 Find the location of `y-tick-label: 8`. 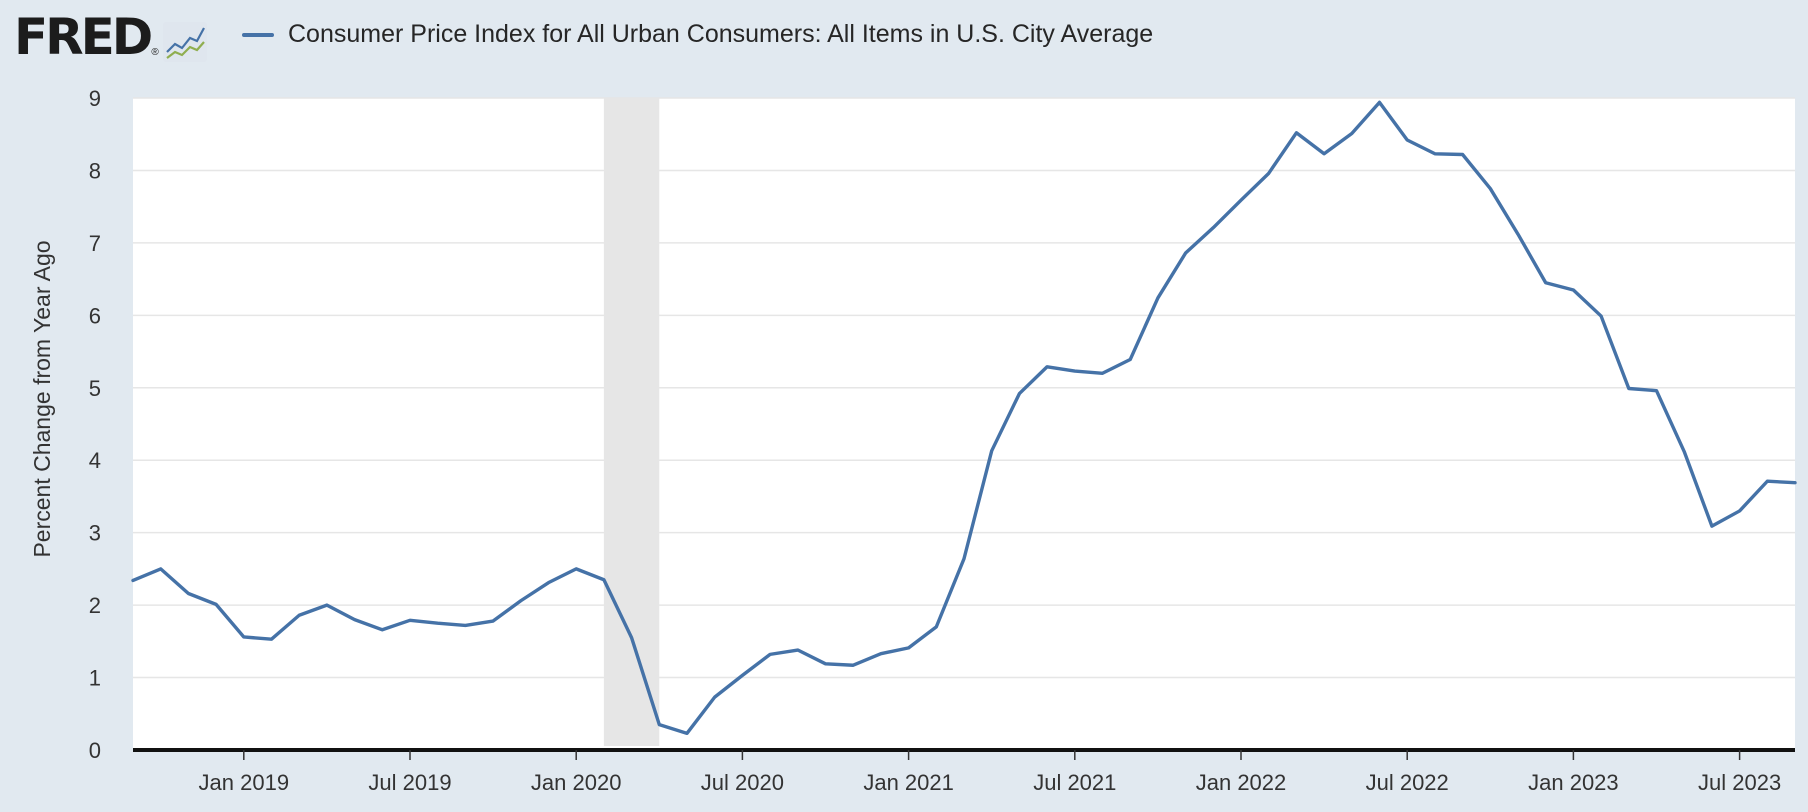

y-tick-label: 8 is located at coordinates (95, 170).